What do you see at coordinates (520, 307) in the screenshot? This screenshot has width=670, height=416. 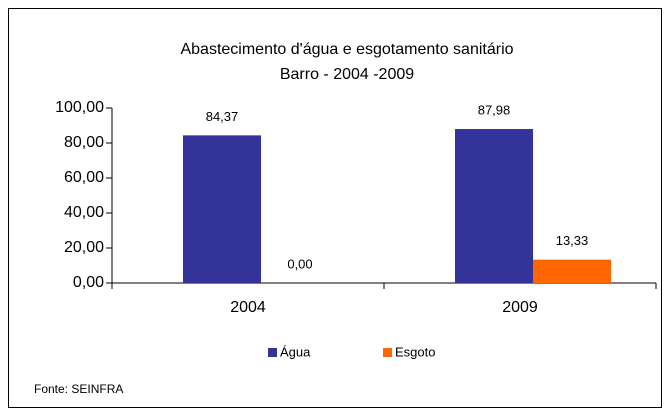 I see `x-tick-label: 2009` at bounding box center [520, 307].